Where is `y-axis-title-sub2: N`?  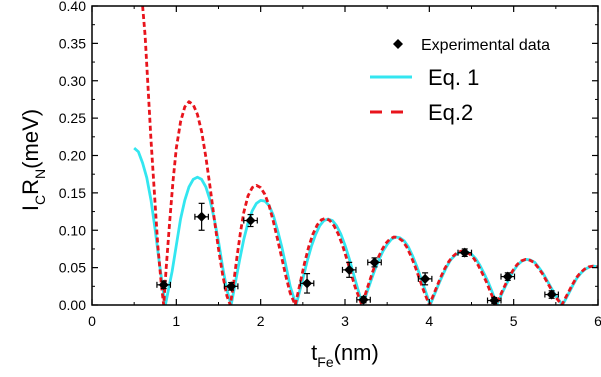 y-axis-title-sub2: N is located at coordinates (40, 174).